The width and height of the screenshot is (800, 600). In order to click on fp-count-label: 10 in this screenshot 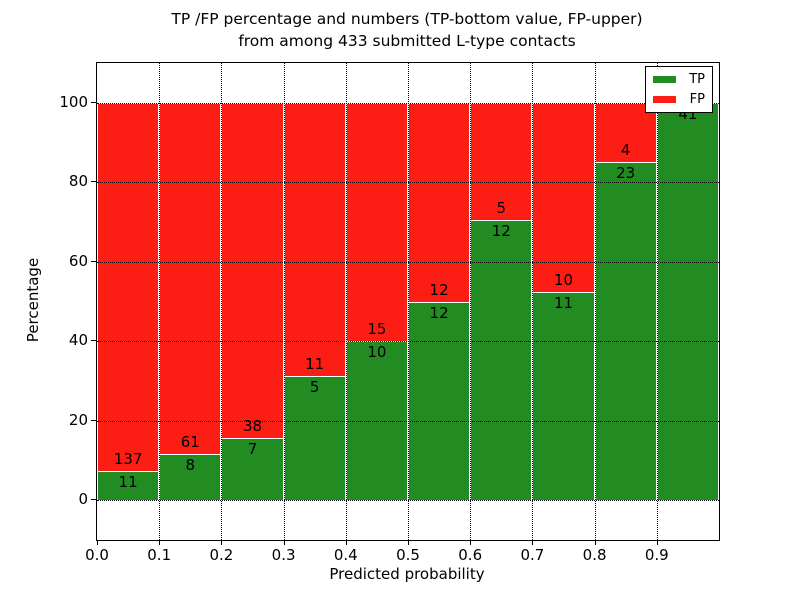, I will do `click(563, 280)`.